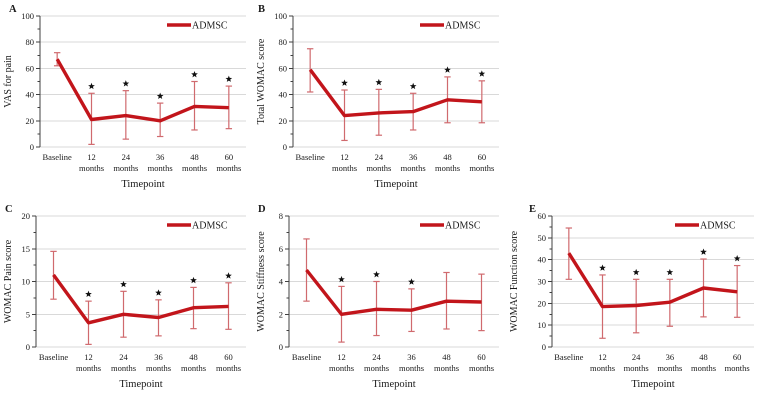  Describe the element at coordinates (8, 81) in the screenshot. I see `y-axis-title: VAS for pain` at that location.